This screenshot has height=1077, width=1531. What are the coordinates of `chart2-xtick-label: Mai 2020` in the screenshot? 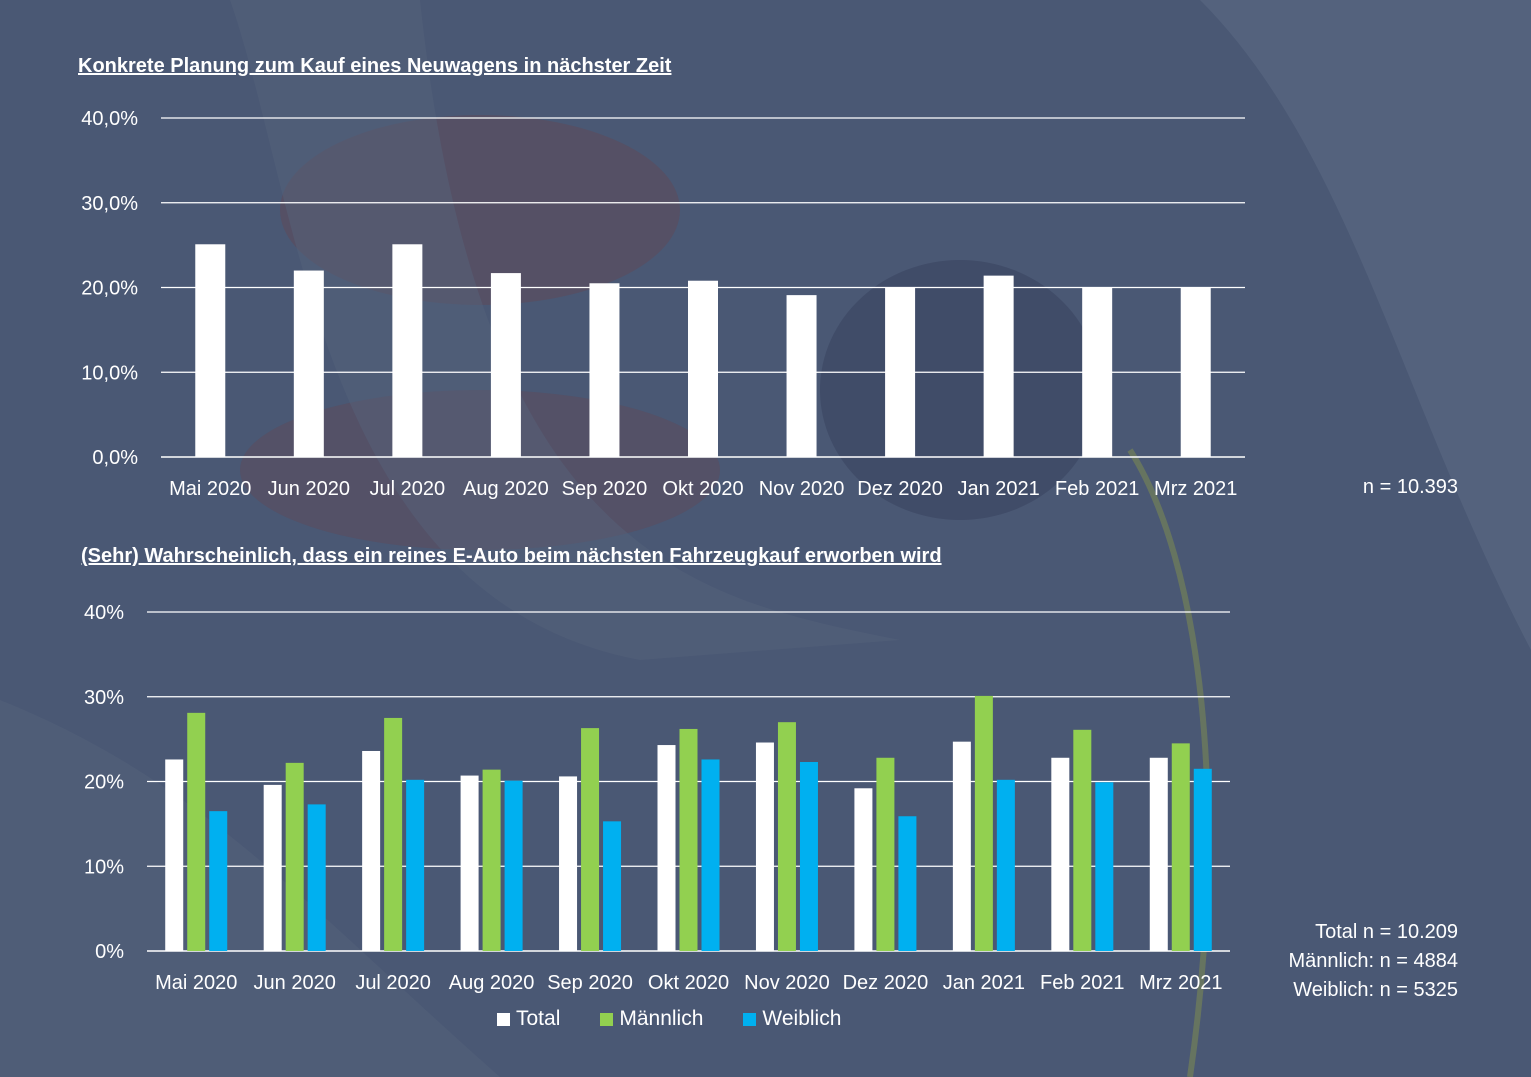 It's located at (196, 983).